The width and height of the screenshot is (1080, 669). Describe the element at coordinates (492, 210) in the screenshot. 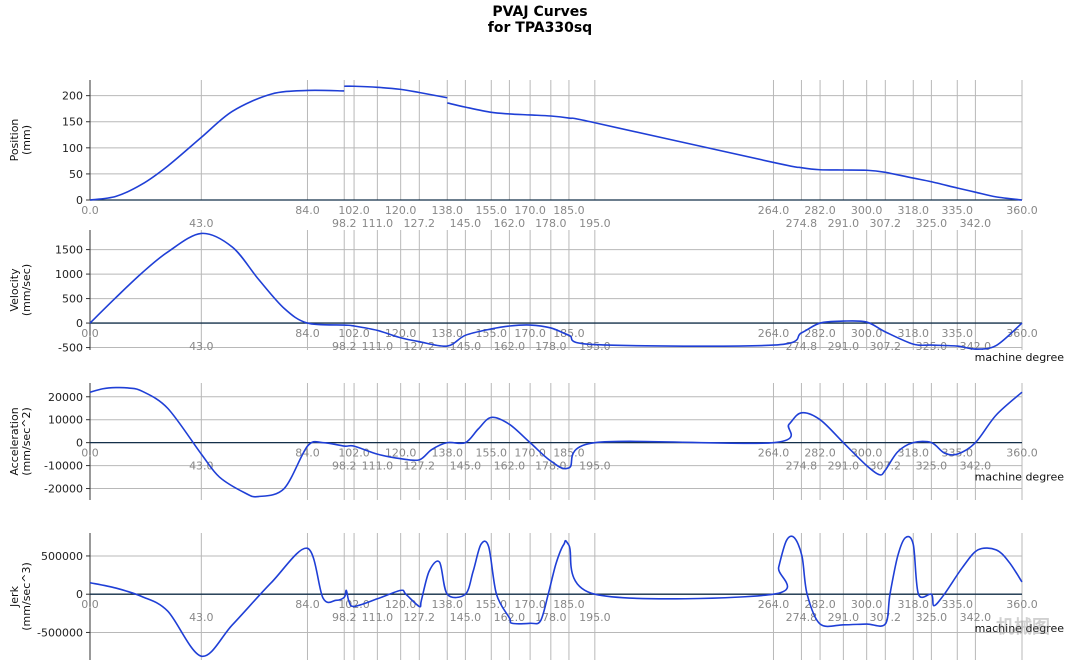

I see `x-tick-label: 155.0` at that location.